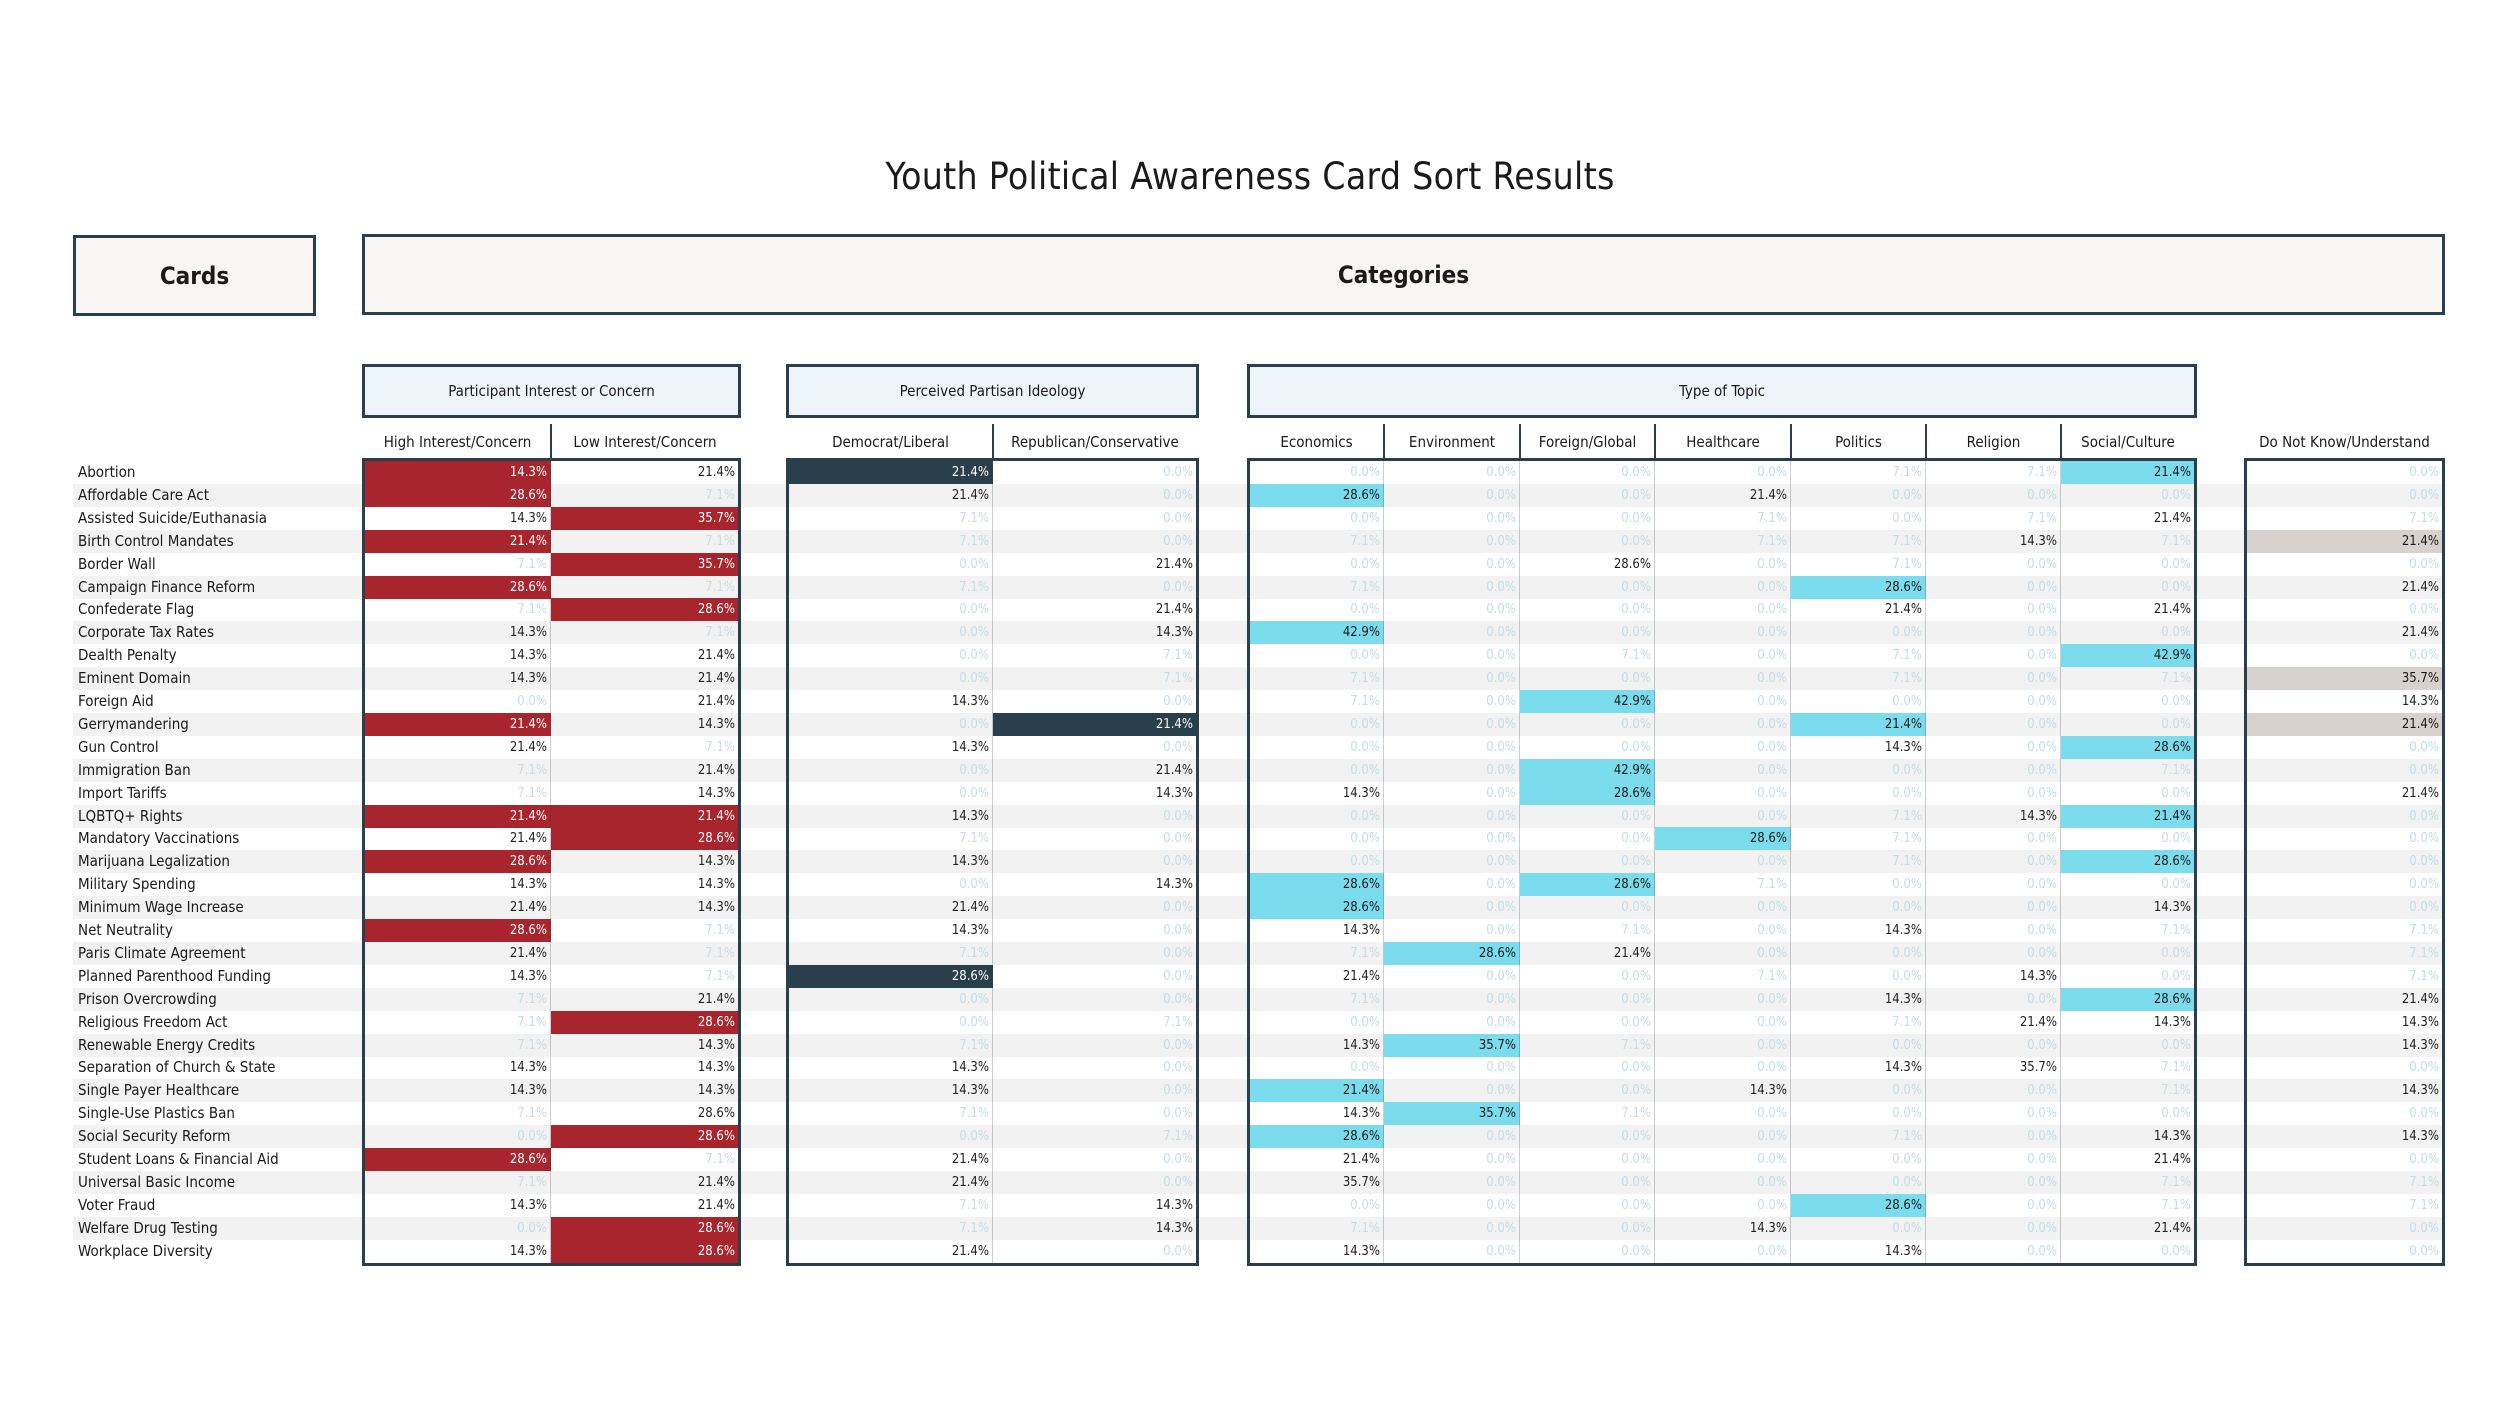 This screenshot has height=1406, width=2500. I want to click on column-header: Economics, so click(1316, 442).